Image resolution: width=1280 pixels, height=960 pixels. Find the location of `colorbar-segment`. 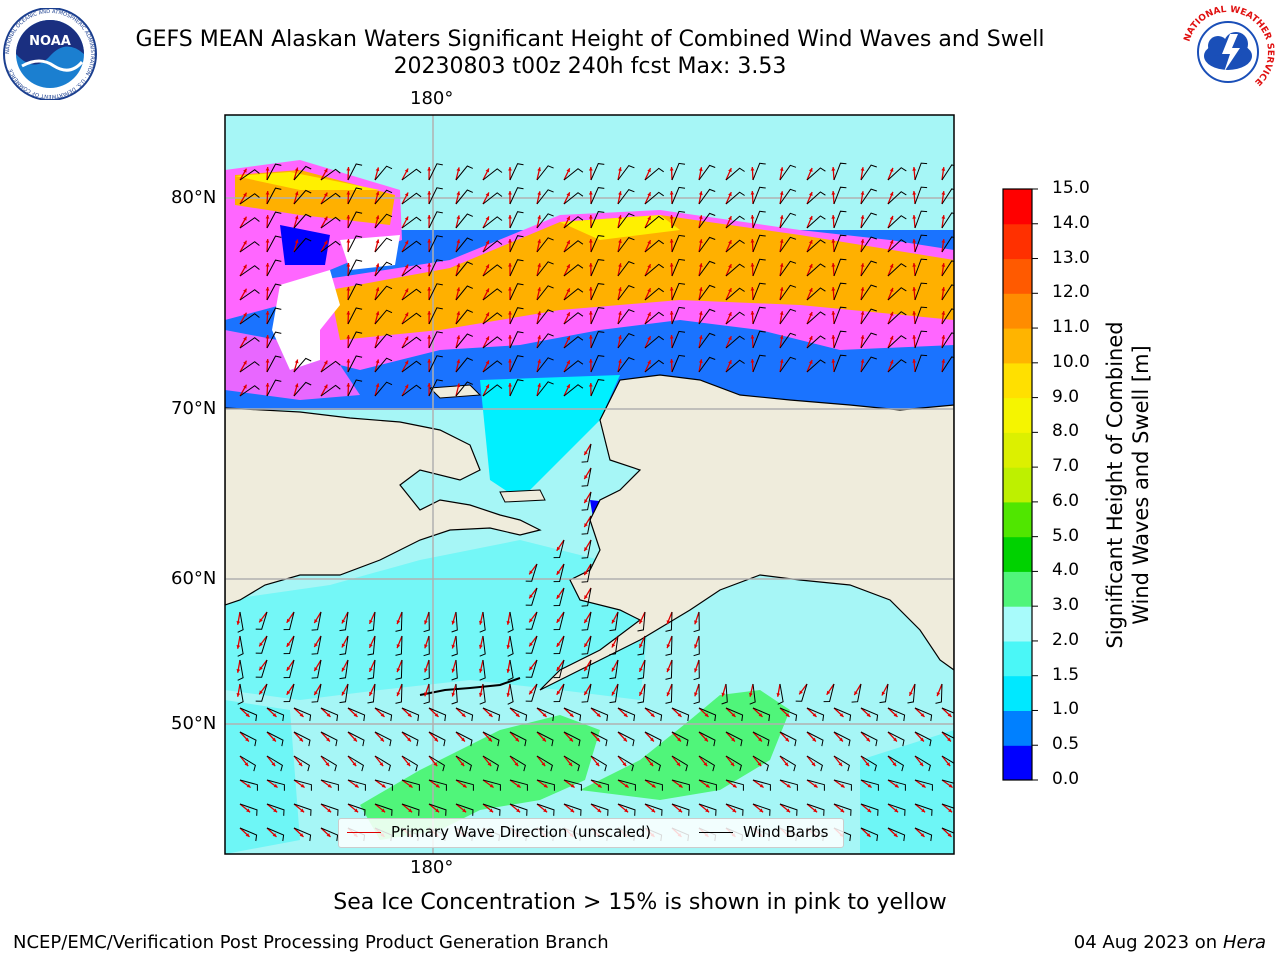

colorbar-segment is located at coordinates (1017, 485).